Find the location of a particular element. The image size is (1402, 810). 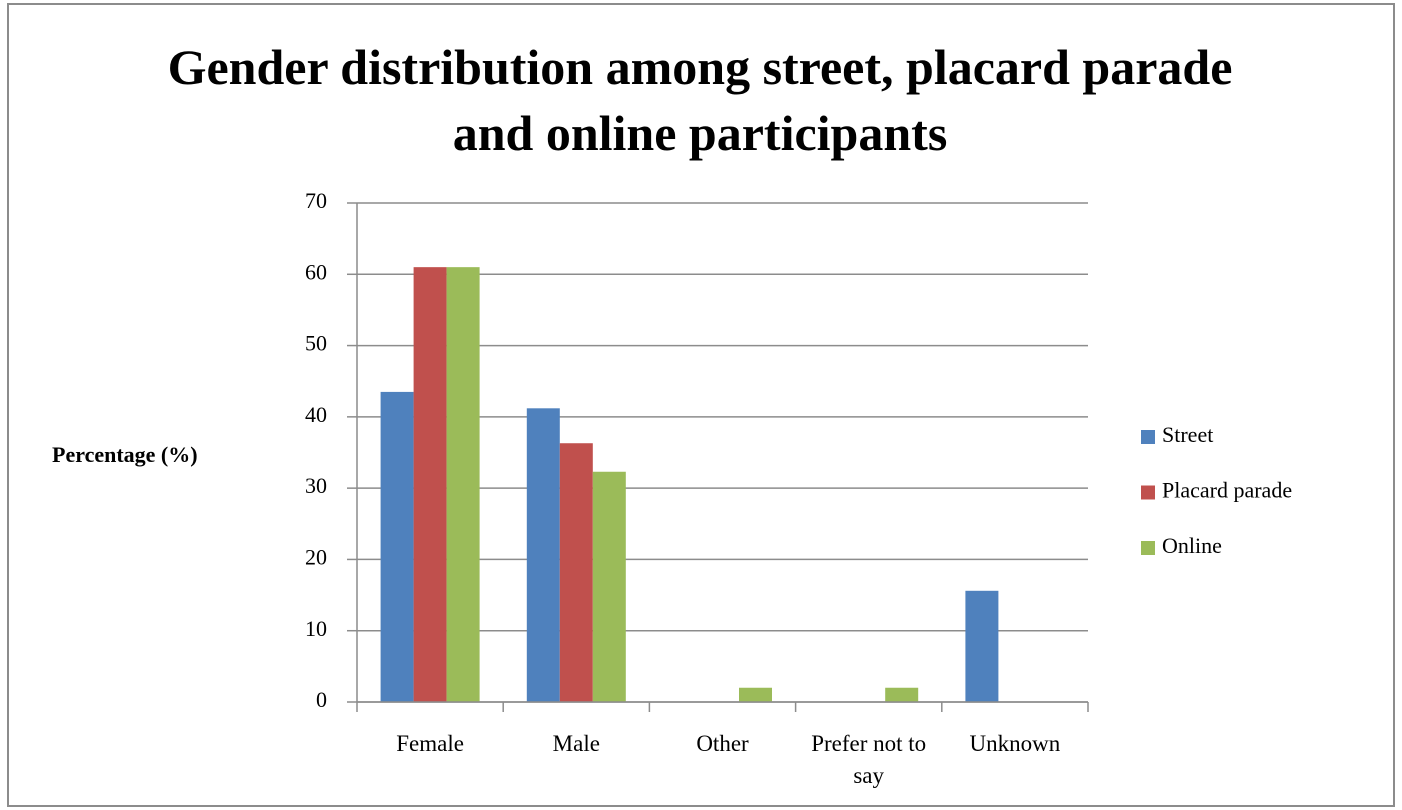

y-tick-label: 0 is located at coordinates (321, 699).